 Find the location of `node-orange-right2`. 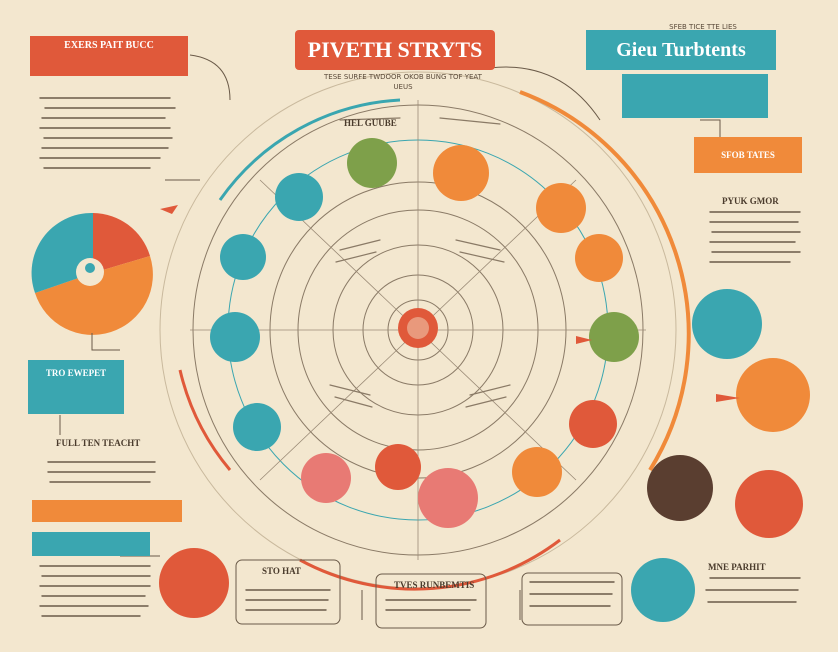

node-orange-right2 is located at coordinates (561, 208).